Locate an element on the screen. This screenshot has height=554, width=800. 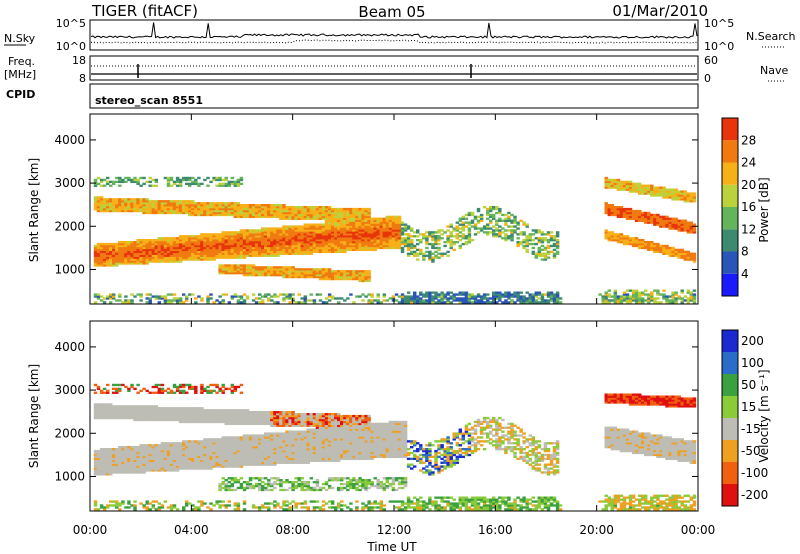
y-tick-label: 3000 is located at coordinates (69, 183).